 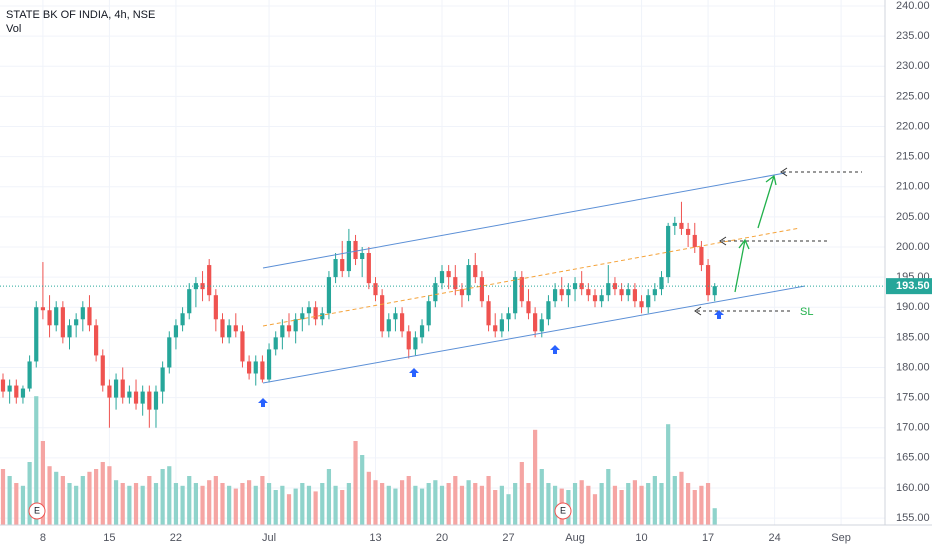 What do you see at coordinates (269, 538) in the screenshot?
I see `x-tick-label: Jul` at bounding box center [269, 538].